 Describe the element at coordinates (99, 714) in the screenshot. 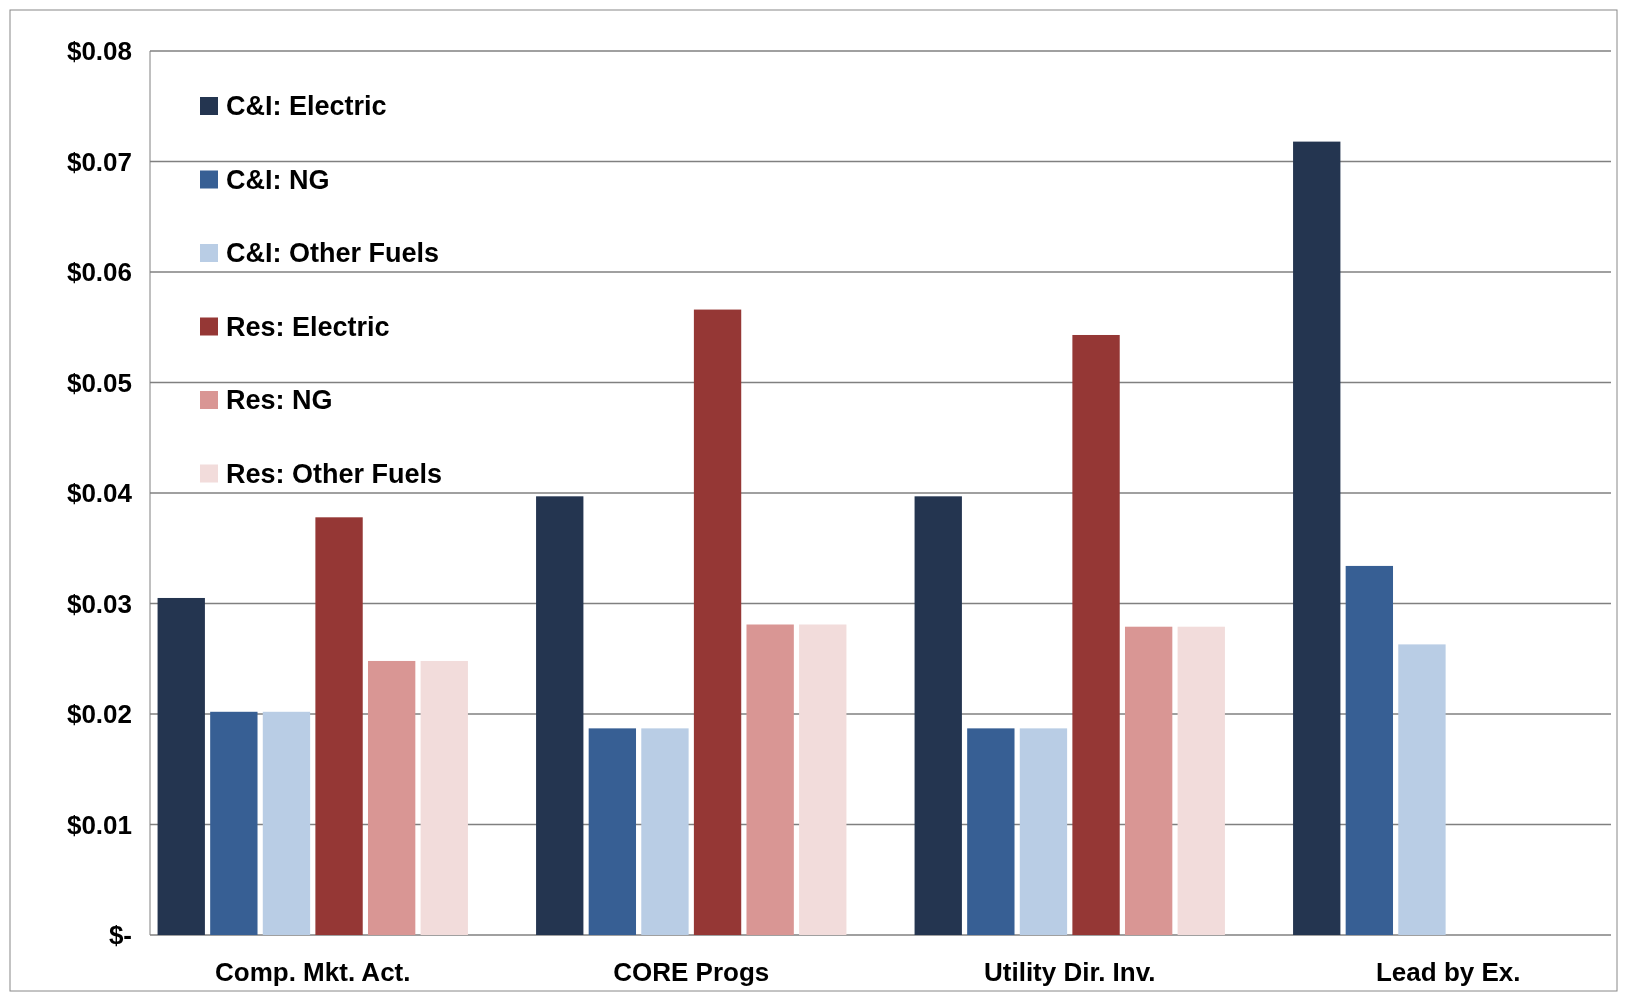

I see `y-tick-label: $0.02` at that location.